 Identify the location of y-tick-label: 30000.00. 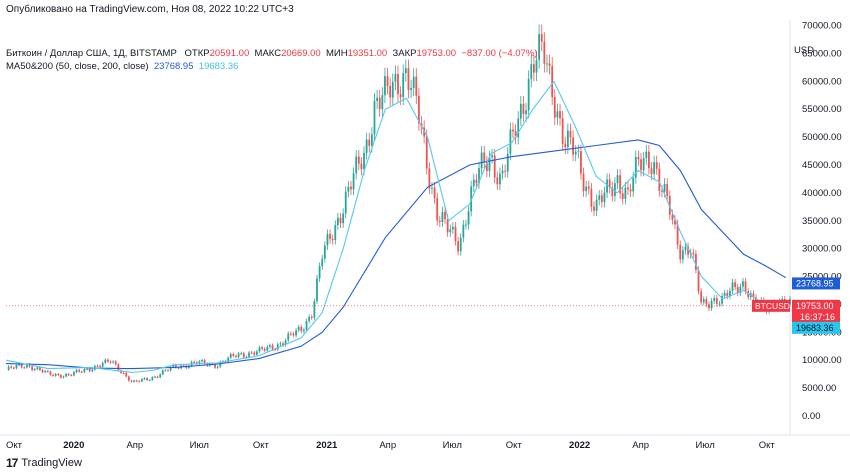
(822, 249).